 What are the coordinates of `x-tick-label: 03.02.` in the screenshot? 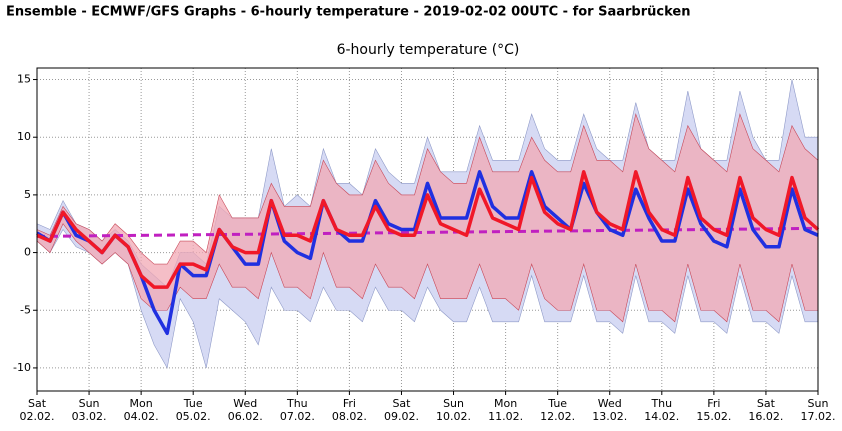 It's located at (89, 416).